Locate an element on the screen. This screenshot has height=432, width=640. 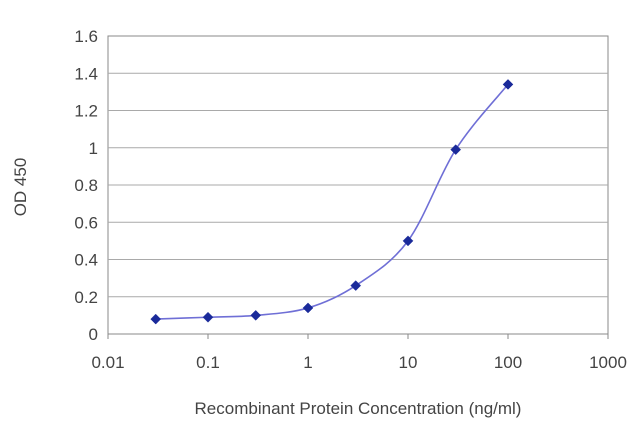
x-tick-label: 0.1 is located at coordinates (208, 362).